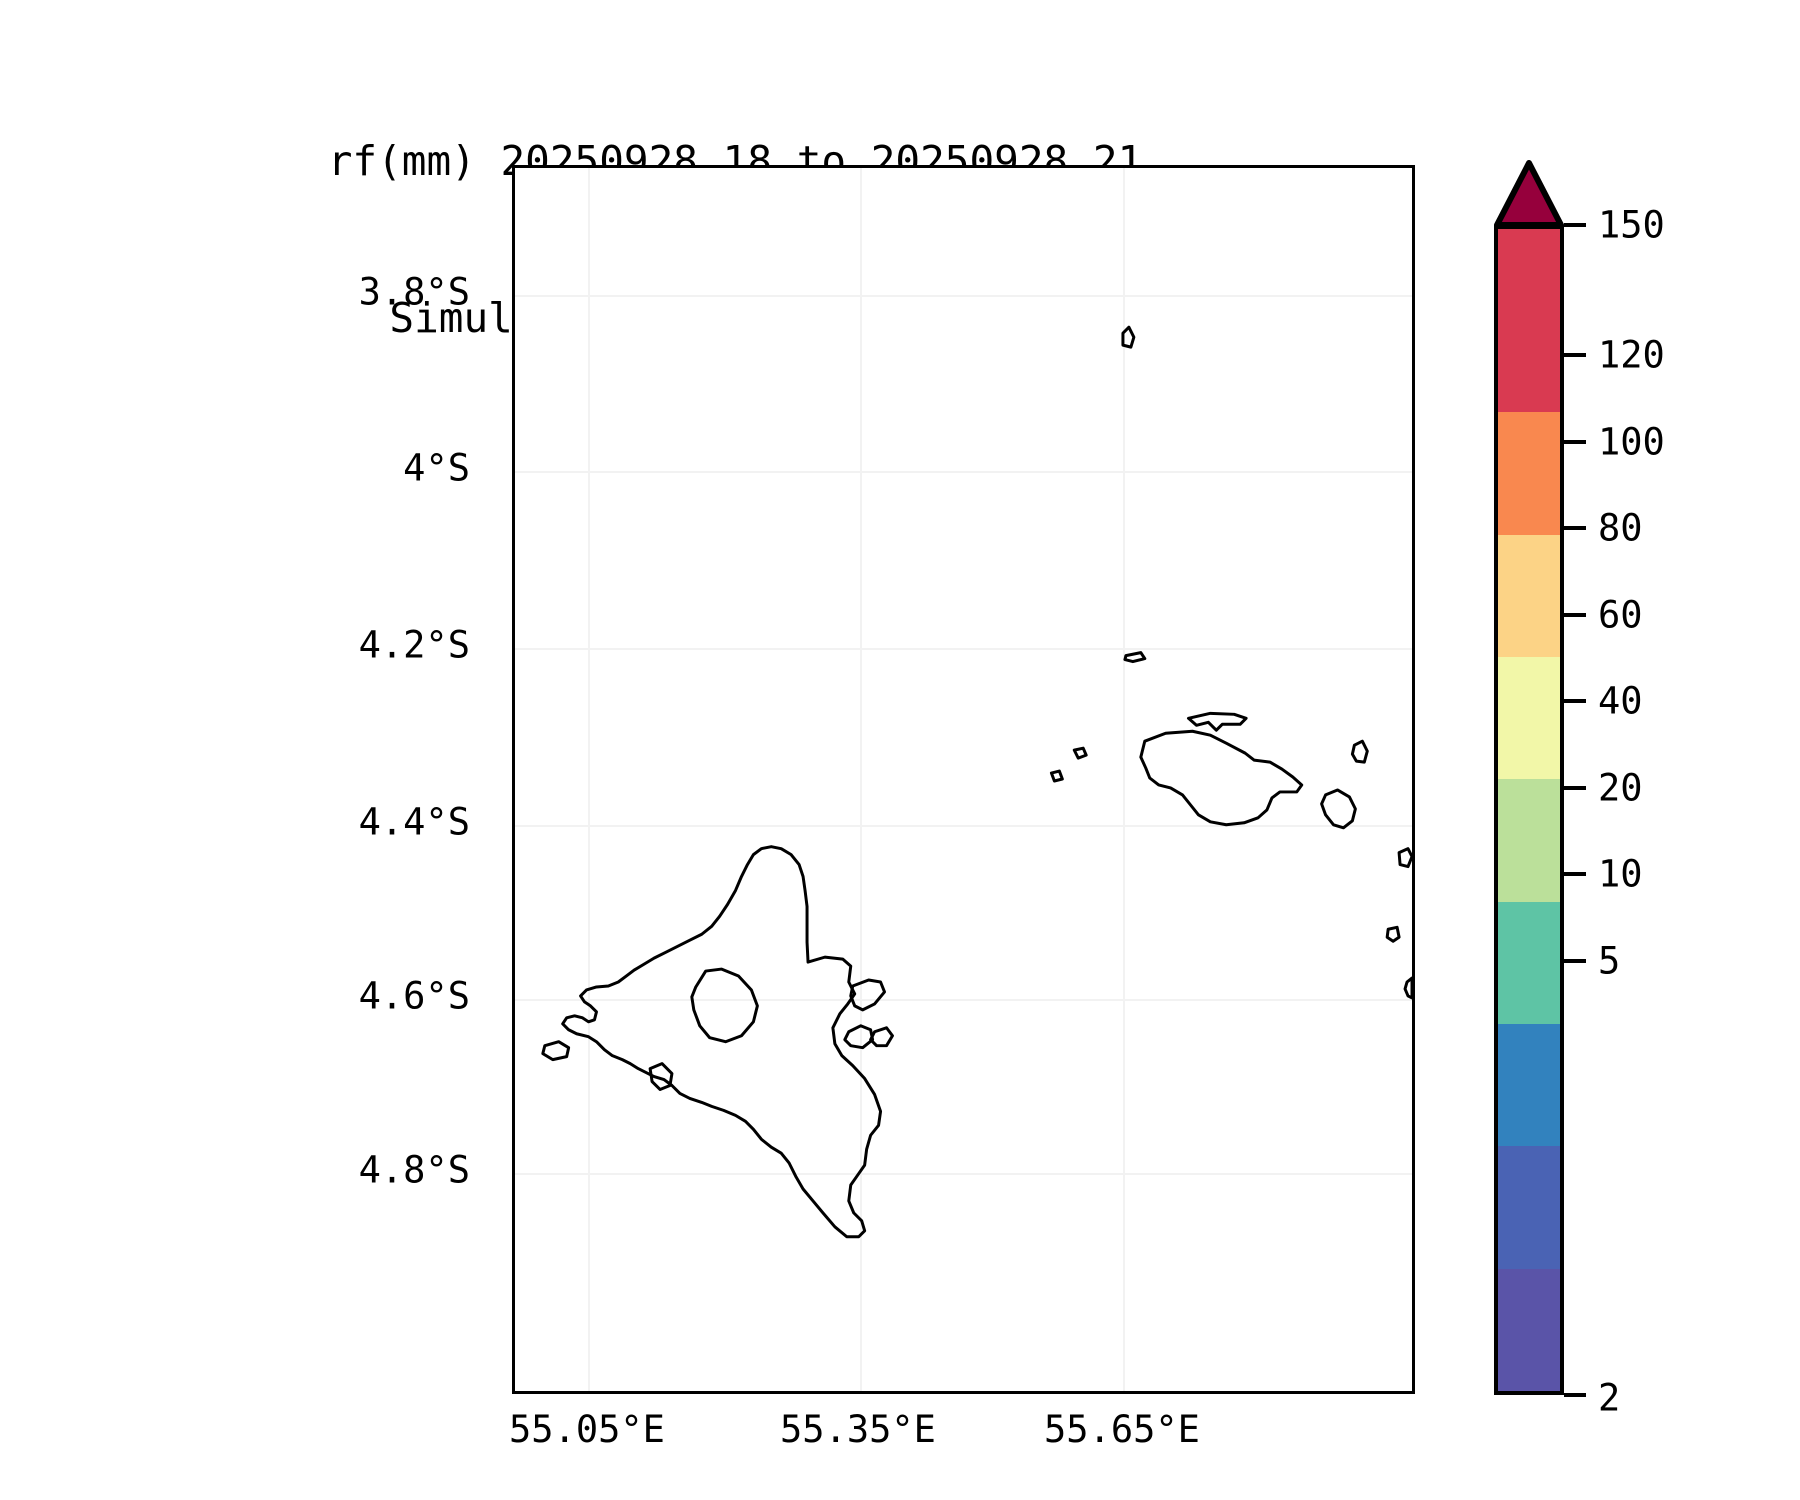 The image size is (1800, 1500). What do you see at coordinates (1620, 788) in the screenshot?
I see `colorbar-label-20: 20` at bounding box center [1620, 788].